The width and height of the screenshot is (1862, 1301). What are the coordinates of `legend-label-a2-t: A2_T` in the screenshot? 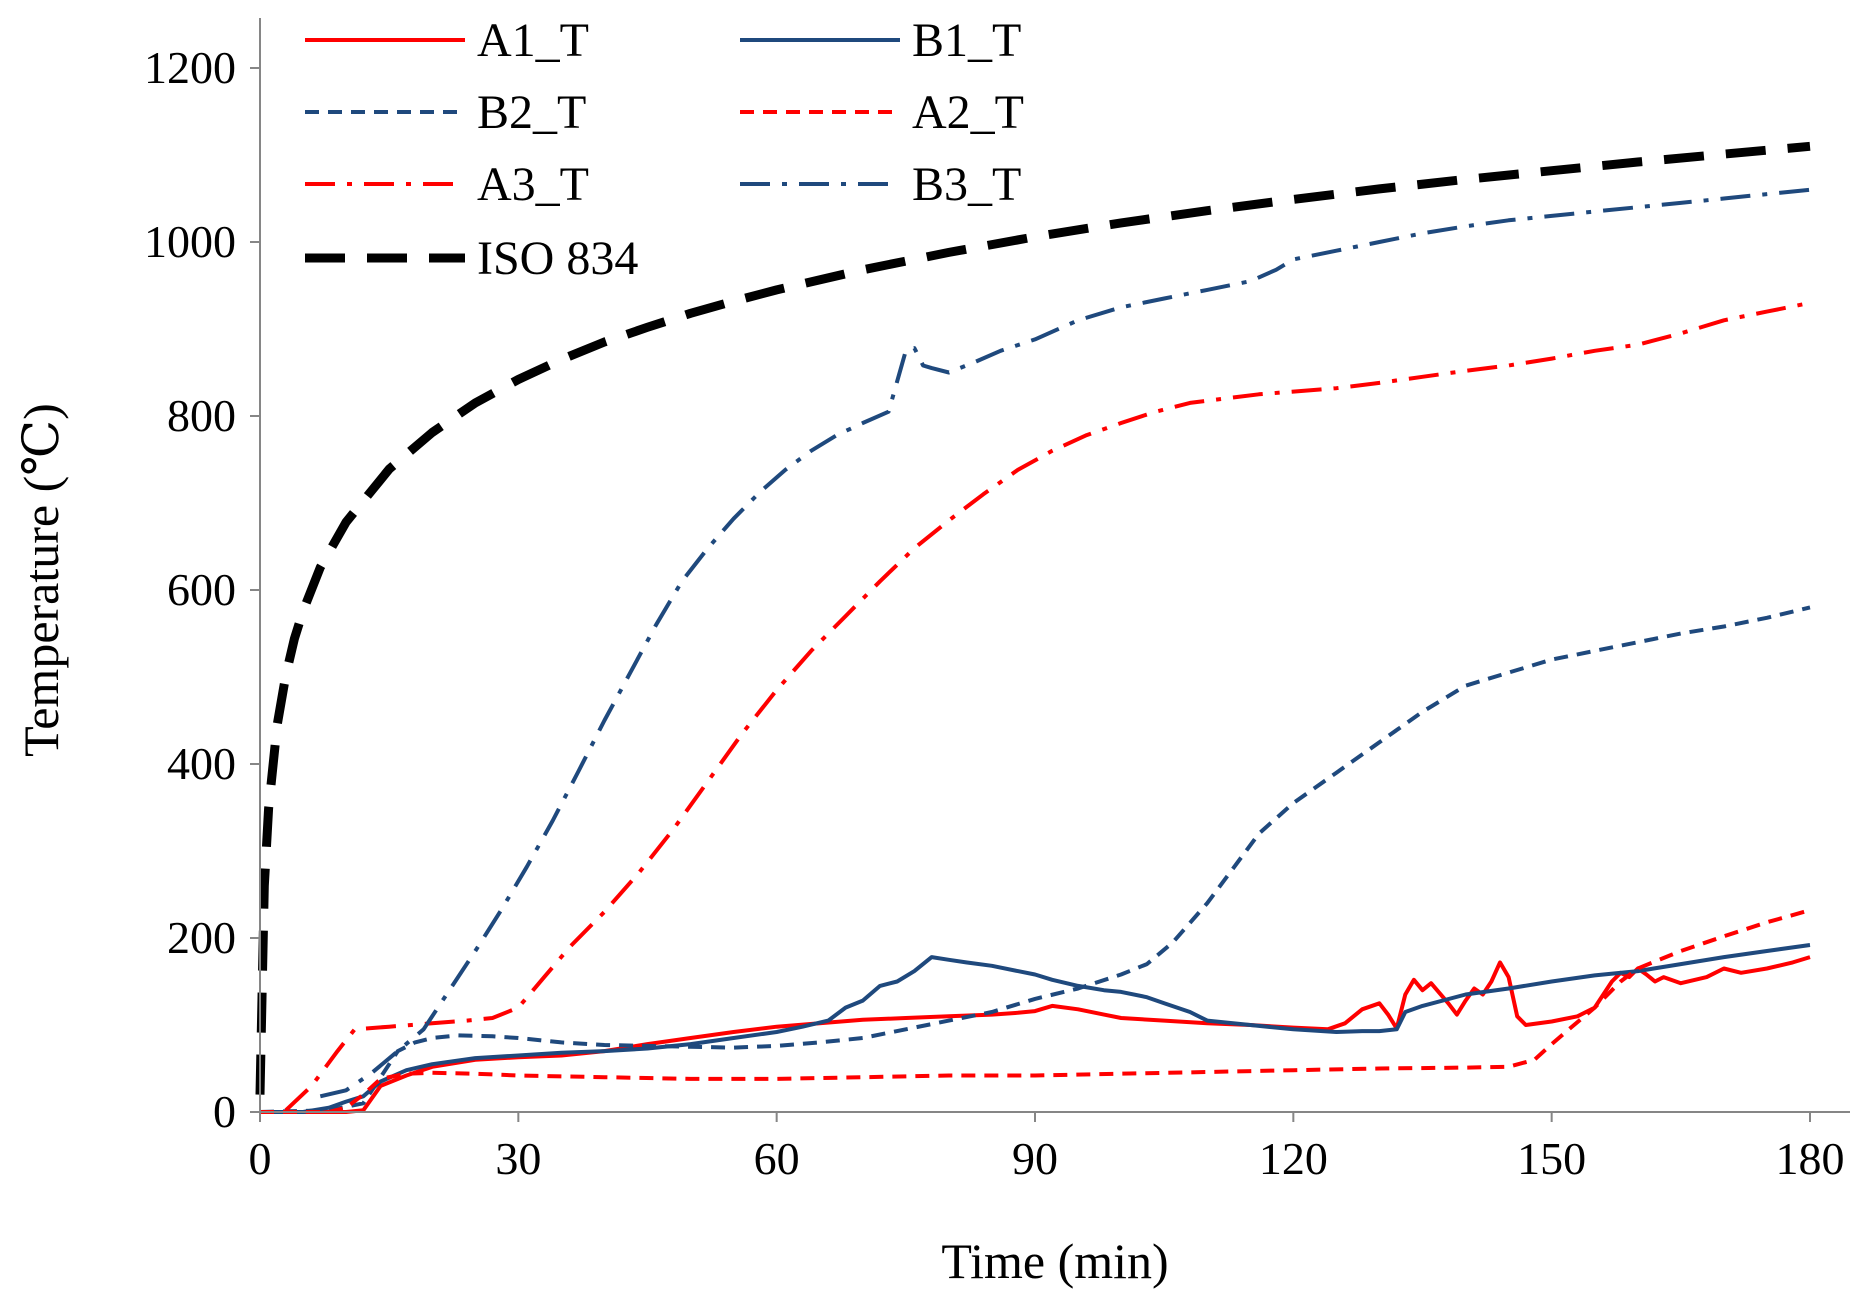 It's located at (968, 112).